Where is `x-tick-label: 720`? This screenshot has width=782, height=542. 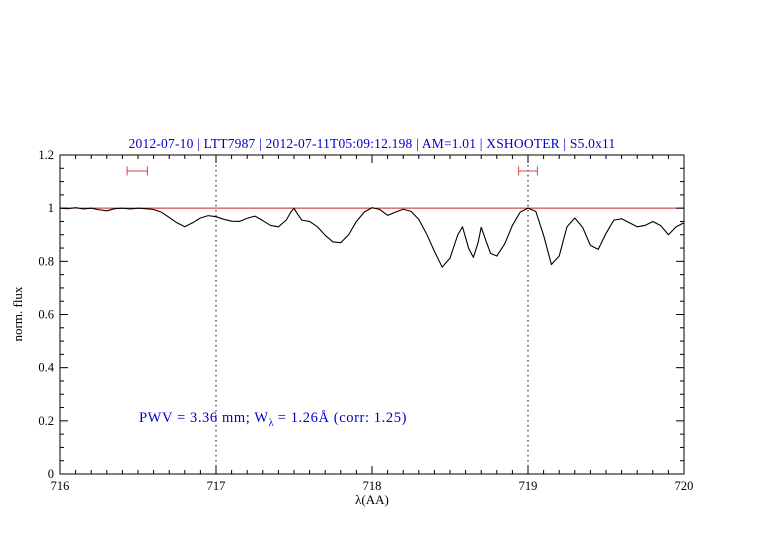 x-tick-label: 720 is located at coordinates (684, 486).